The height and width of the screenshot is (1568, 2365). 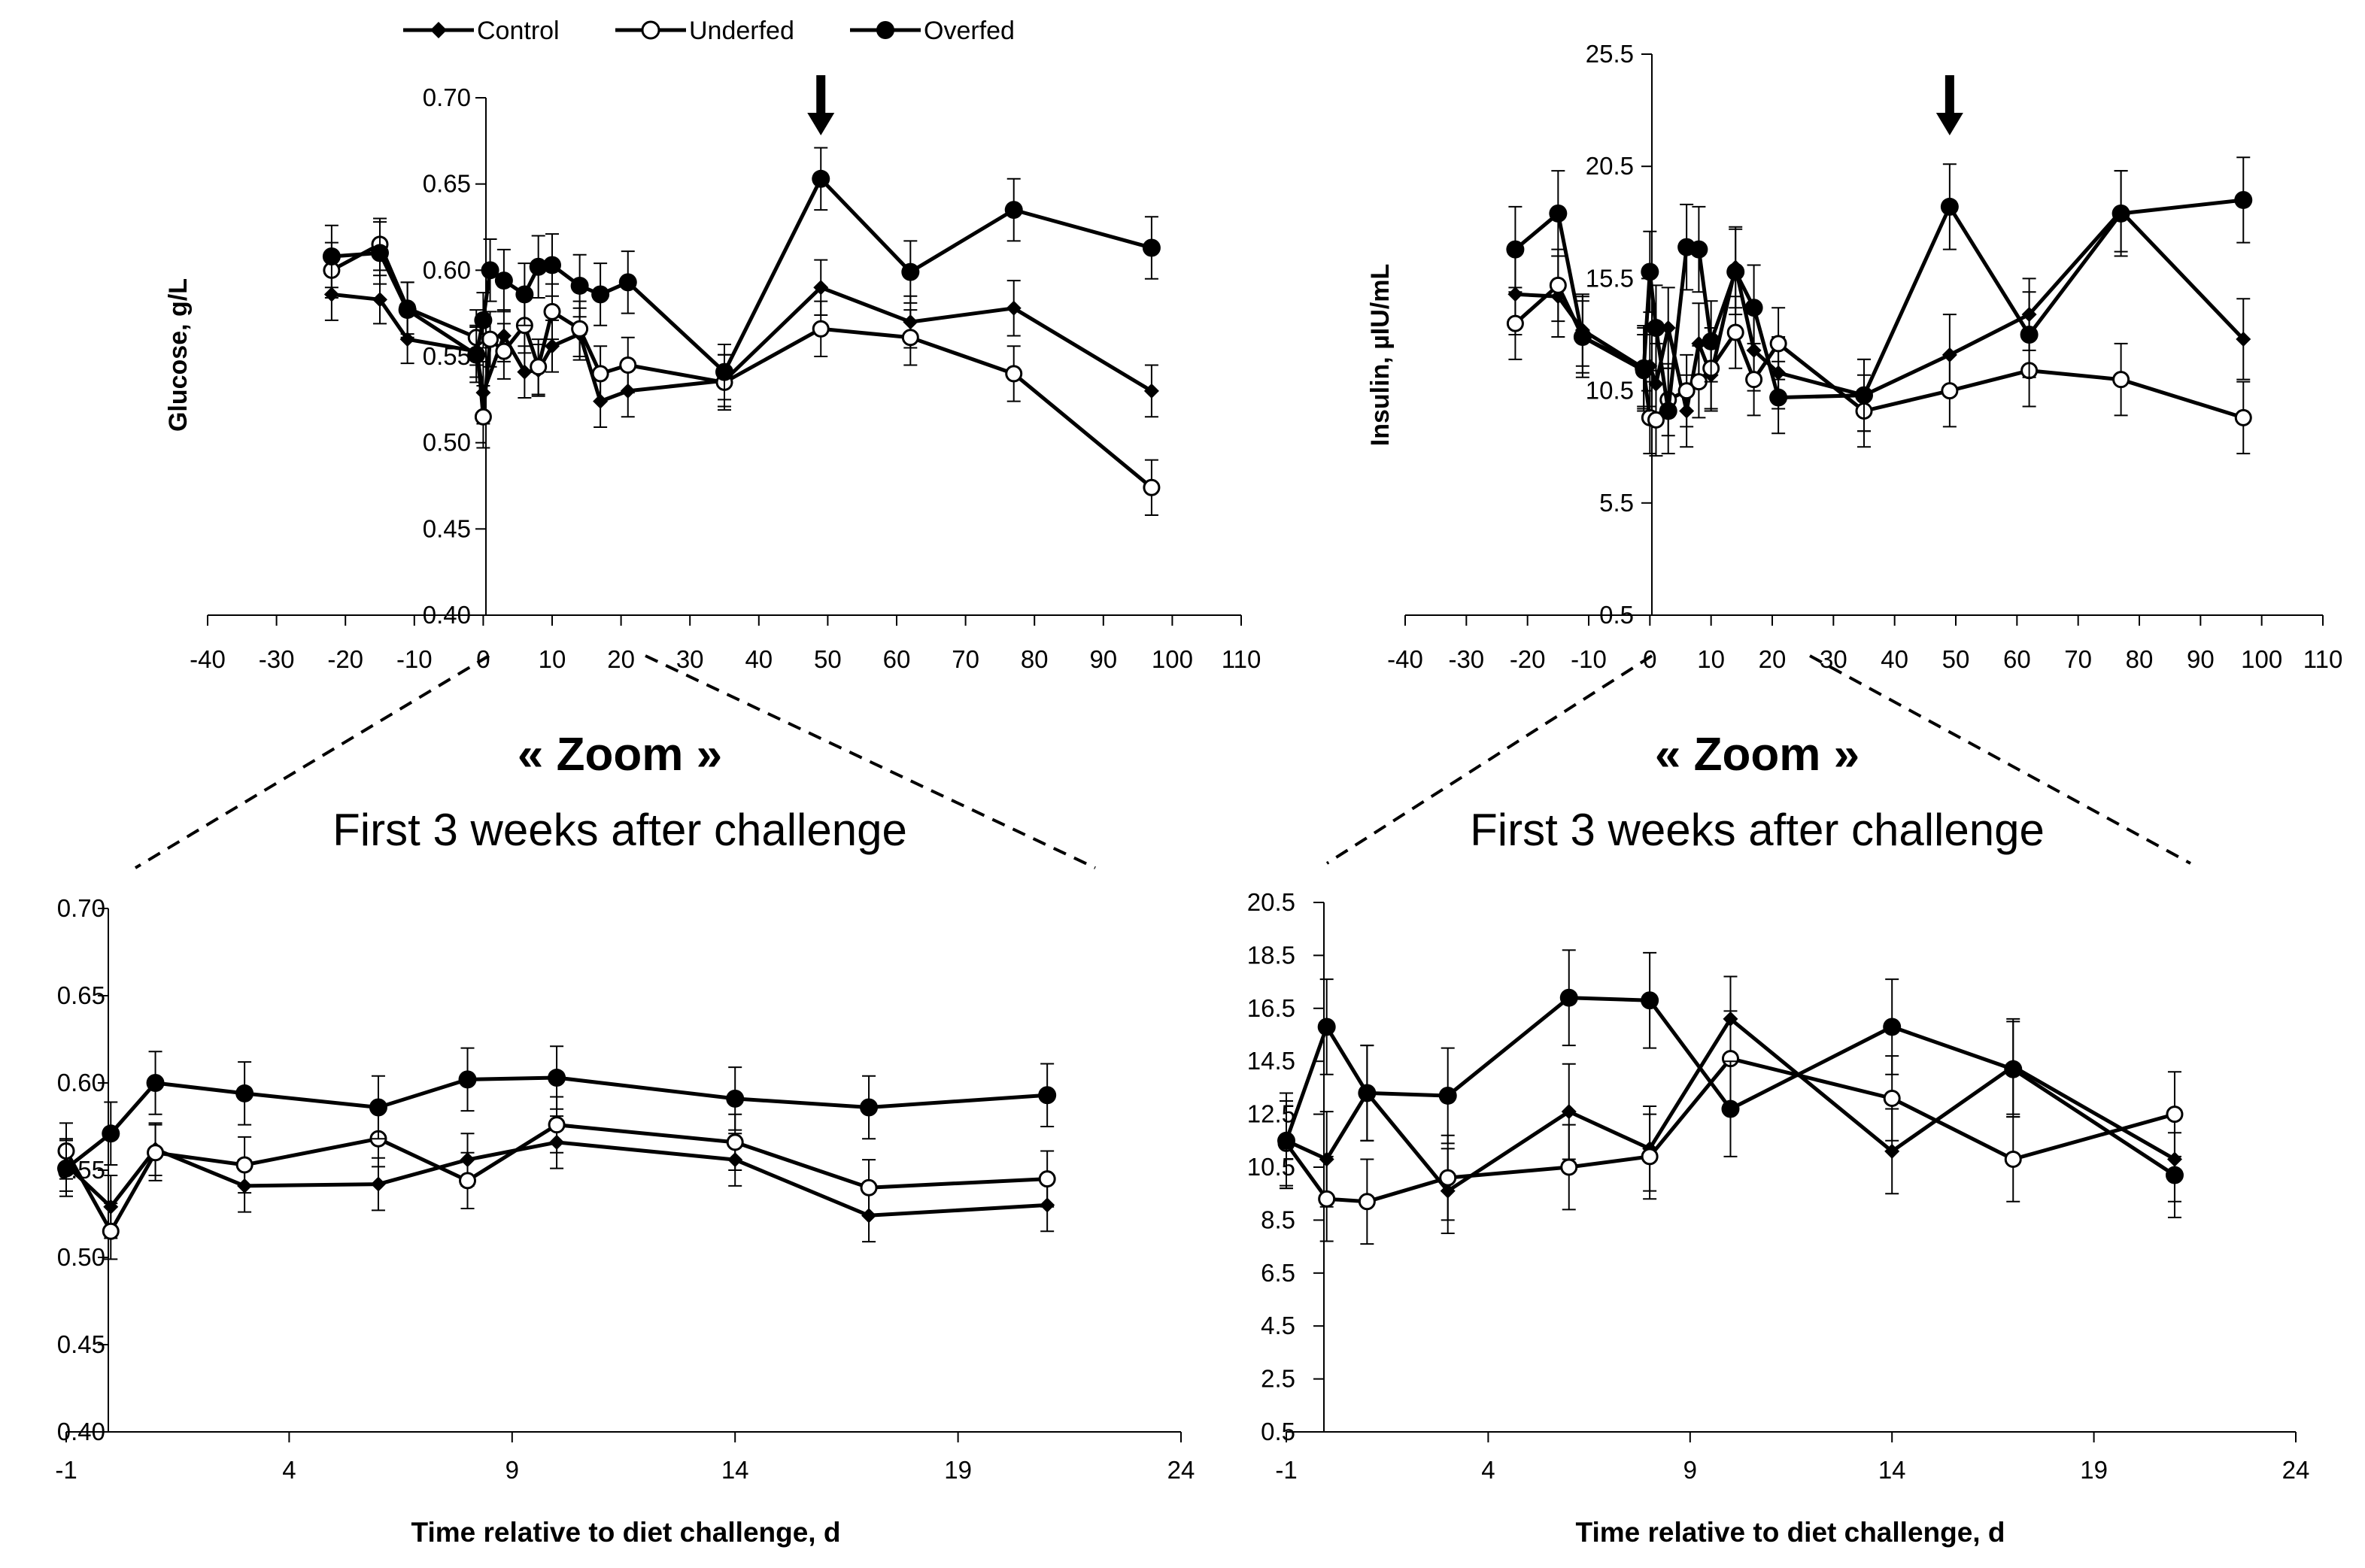 I want to click on glucose-full-xtick-label: 50, so click(x=828, y=659).